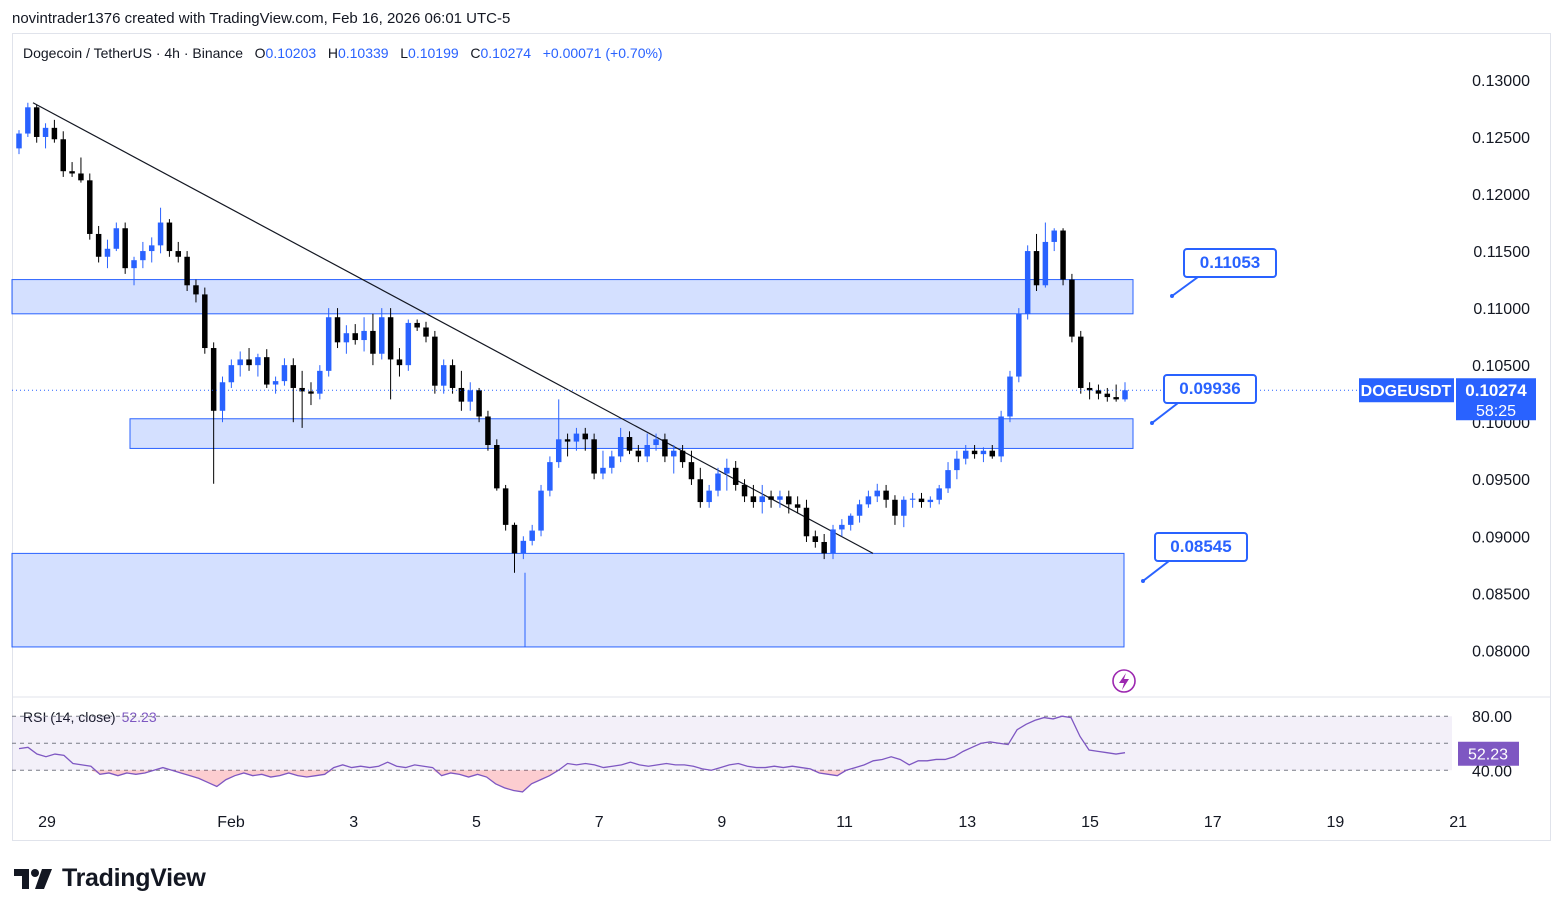  I want to click on low-label: L, so click(404, 53).